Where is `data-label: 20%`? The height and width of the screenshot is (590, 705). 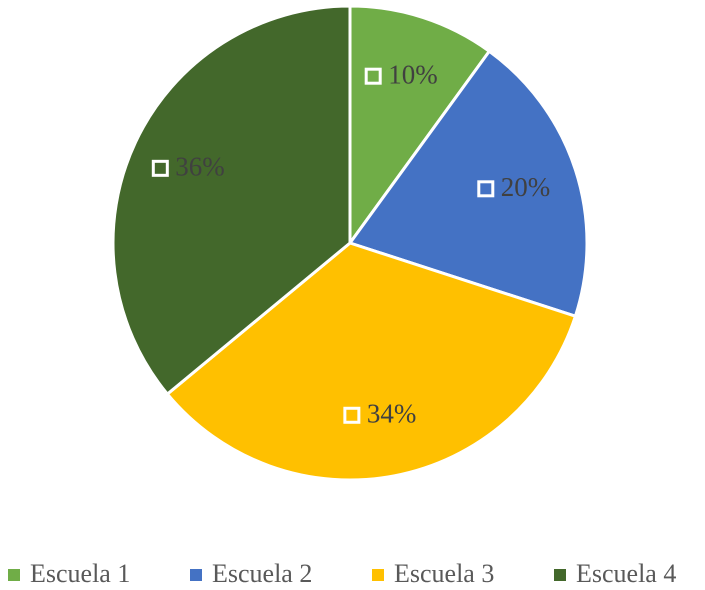 data-label: 20% is located at coordinates (525, 187).